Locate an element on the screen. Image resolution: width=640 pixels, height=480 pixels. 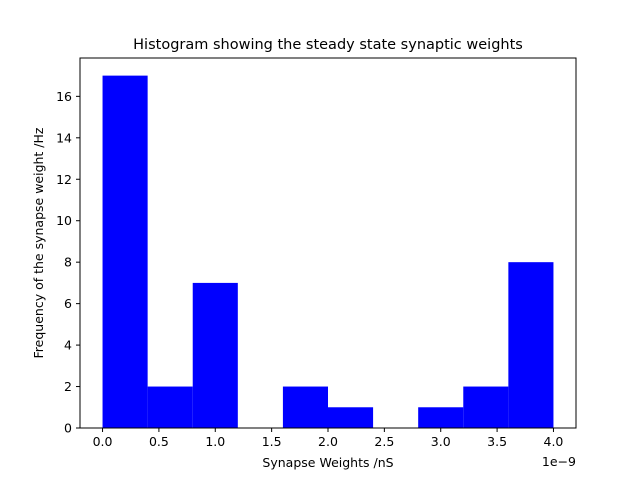
y-tick-label: 8 is located at coordinates (68, 262).